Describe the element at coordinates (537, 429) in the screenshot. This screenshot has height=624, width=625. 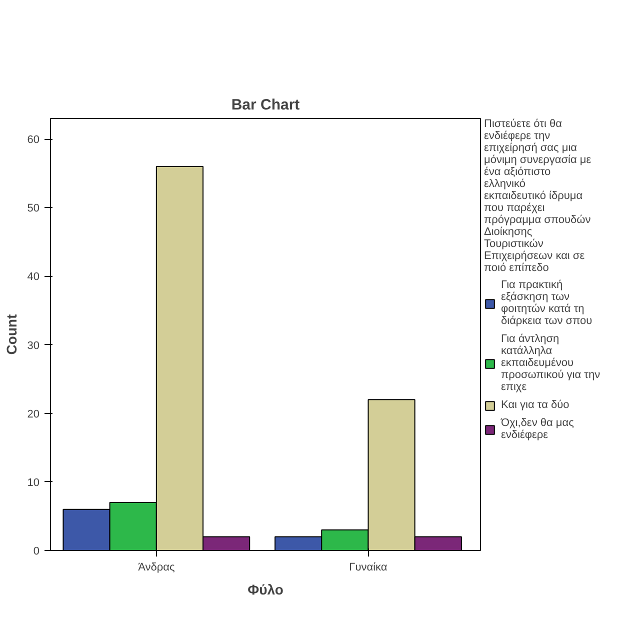
I see `legend-label: Όχι,δεν θα μας ενδιέφερε` at that location.